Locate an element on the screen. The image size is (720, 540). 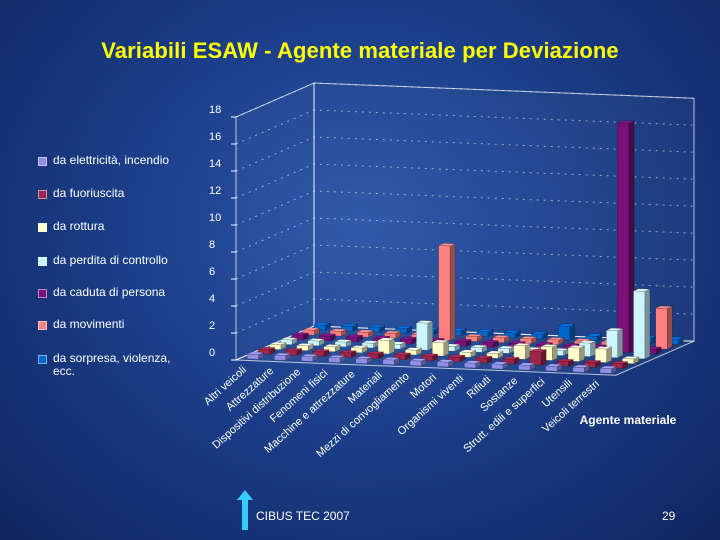
legend-item: da movimenti is located at coordinates (113, 324).